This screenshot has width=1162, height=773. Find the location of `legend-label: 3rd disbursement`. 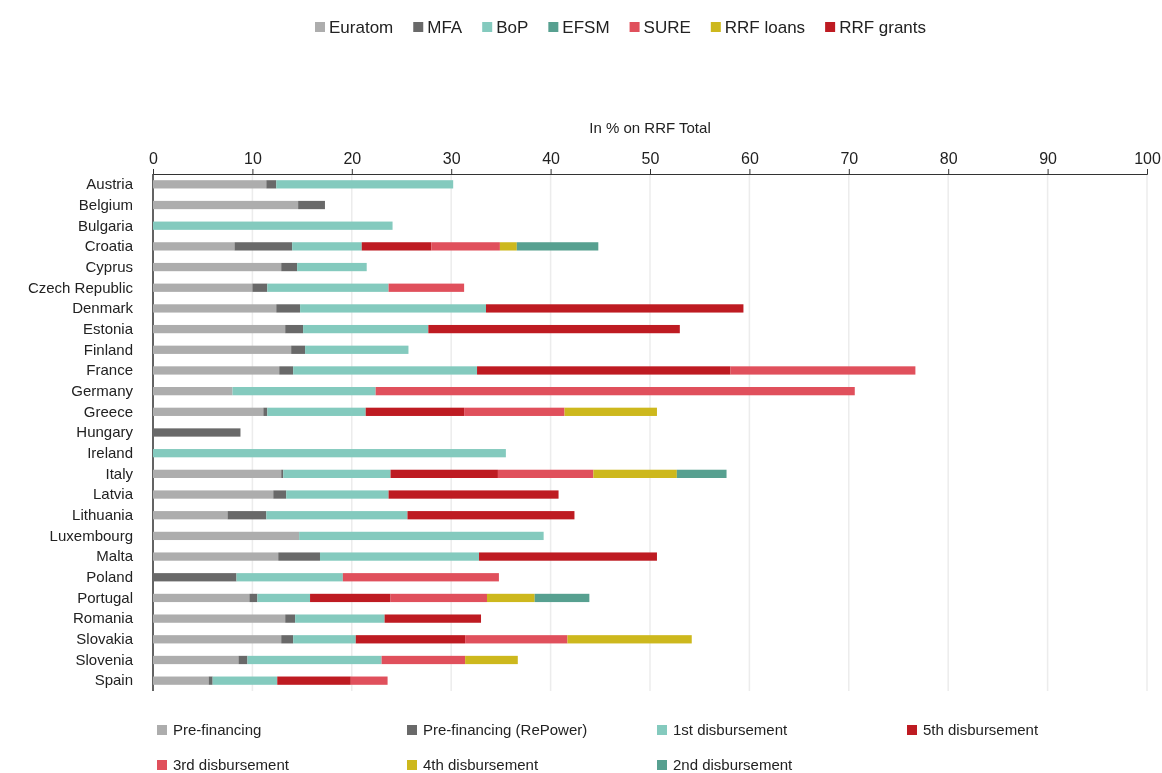

legend-label: 3rd disbursement is located at coordinates (231, 764).